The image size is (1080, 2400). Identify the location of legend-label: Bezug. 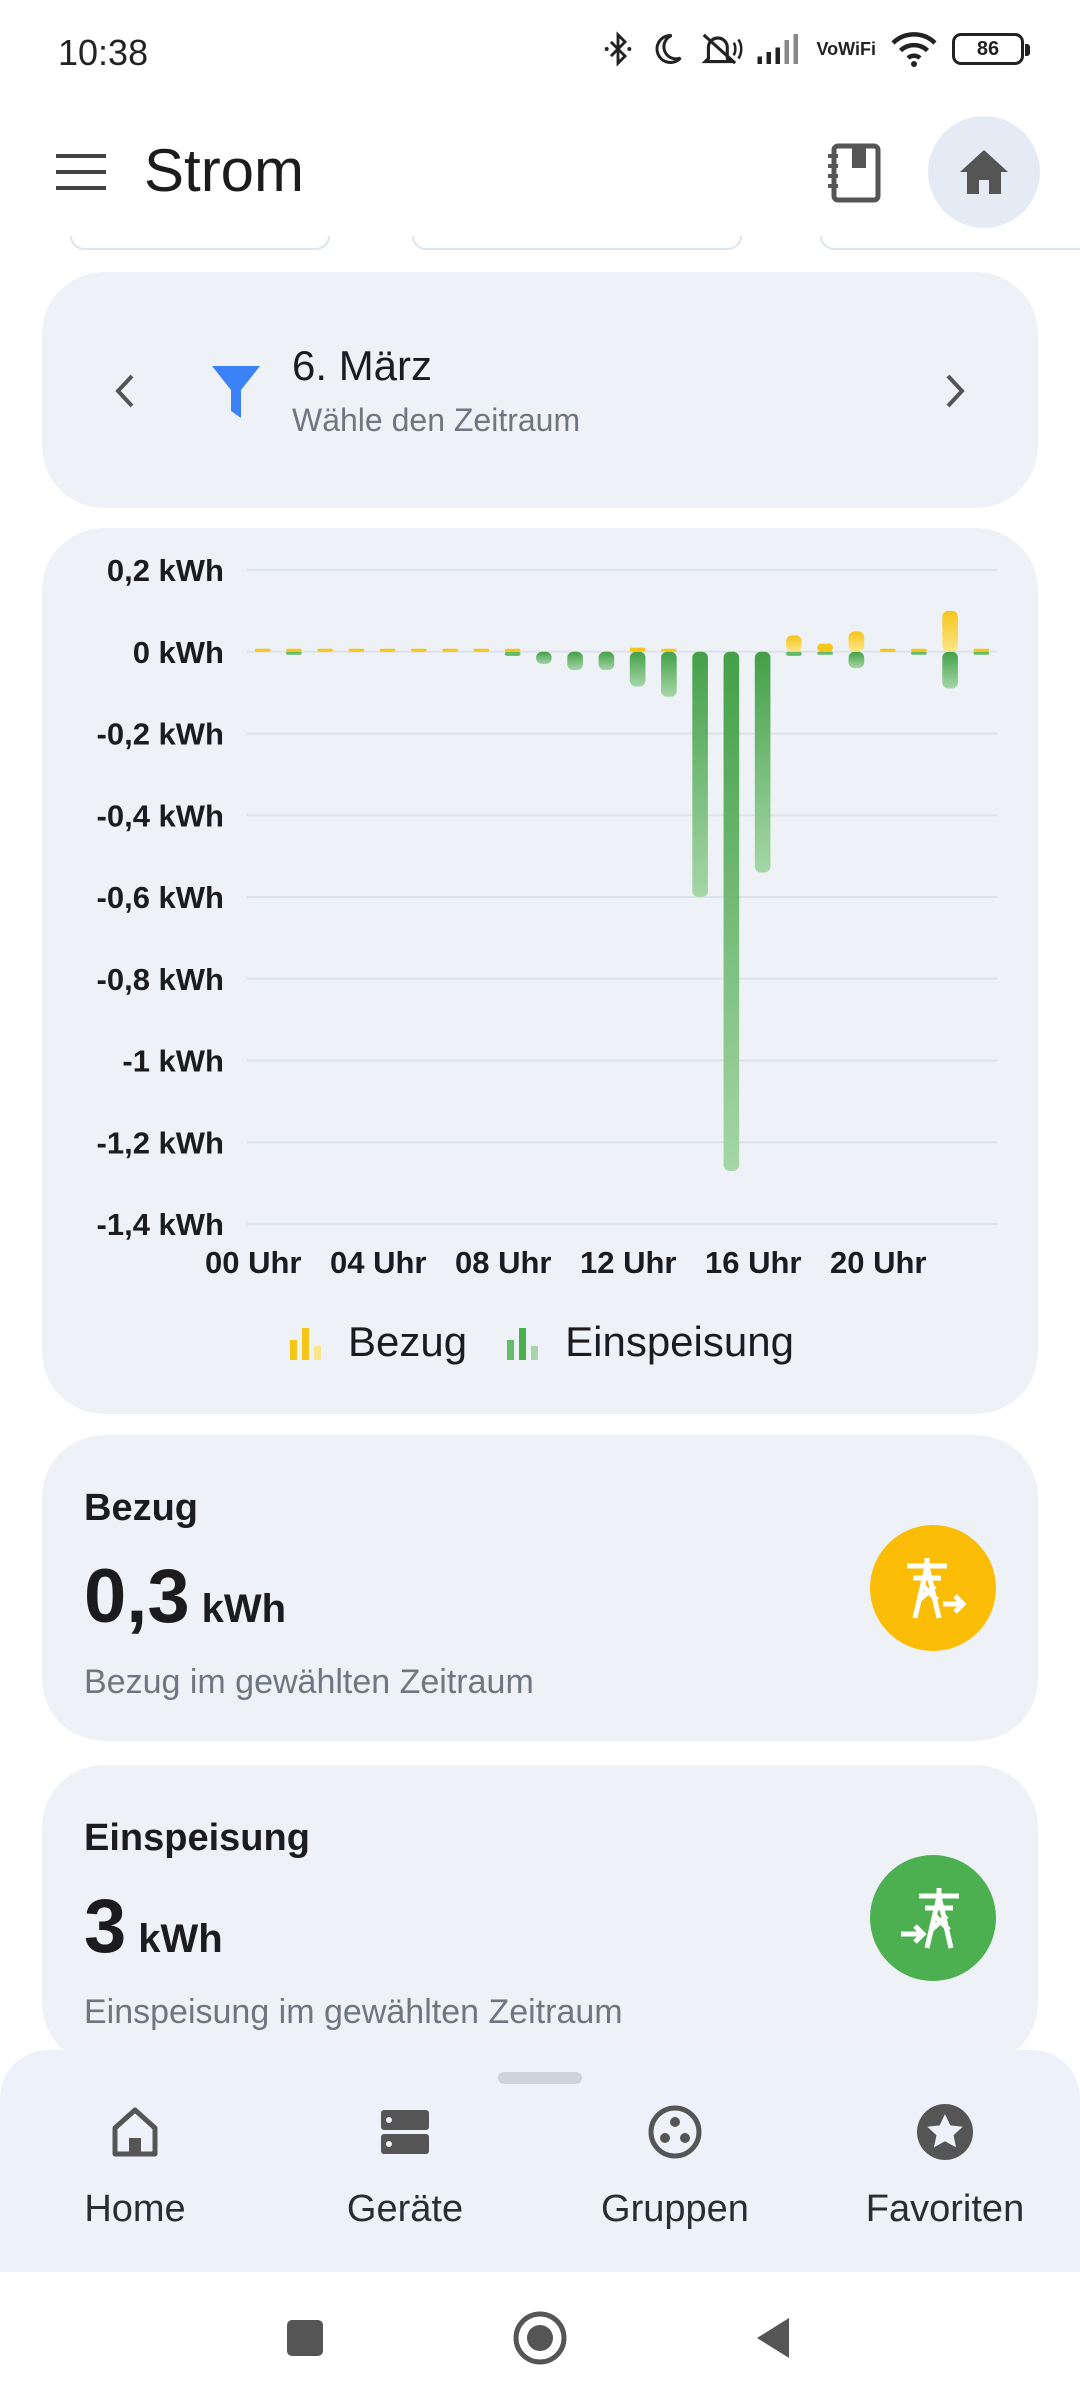
(408, 1341).